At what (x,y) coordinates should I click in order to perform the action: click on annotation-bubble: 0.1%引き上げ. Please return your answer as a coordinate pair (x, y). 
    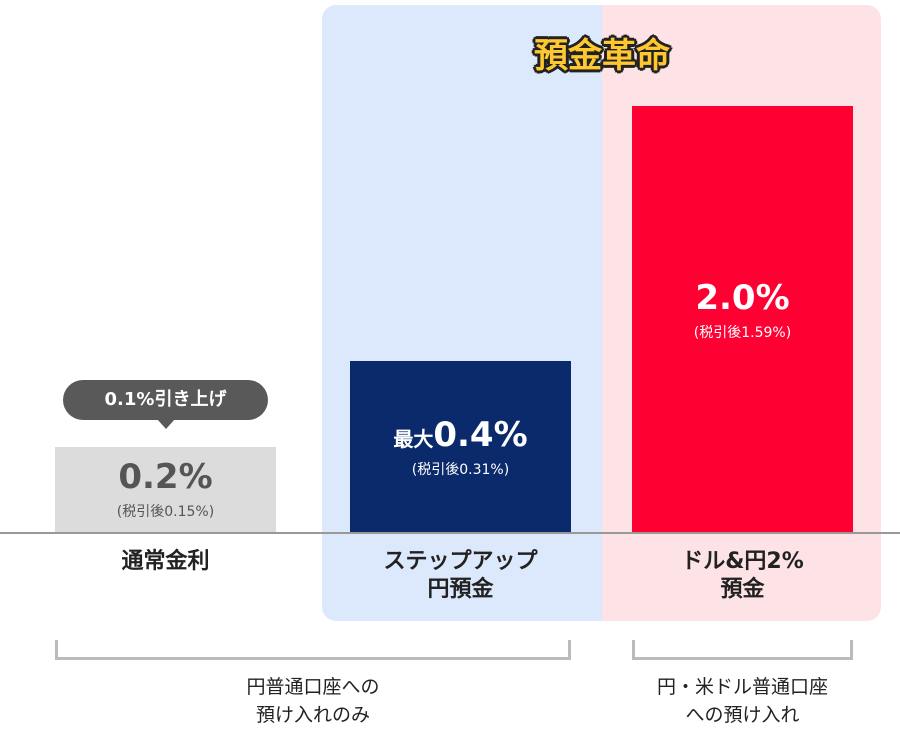
    Looking at the image, I should click on (165, 404).